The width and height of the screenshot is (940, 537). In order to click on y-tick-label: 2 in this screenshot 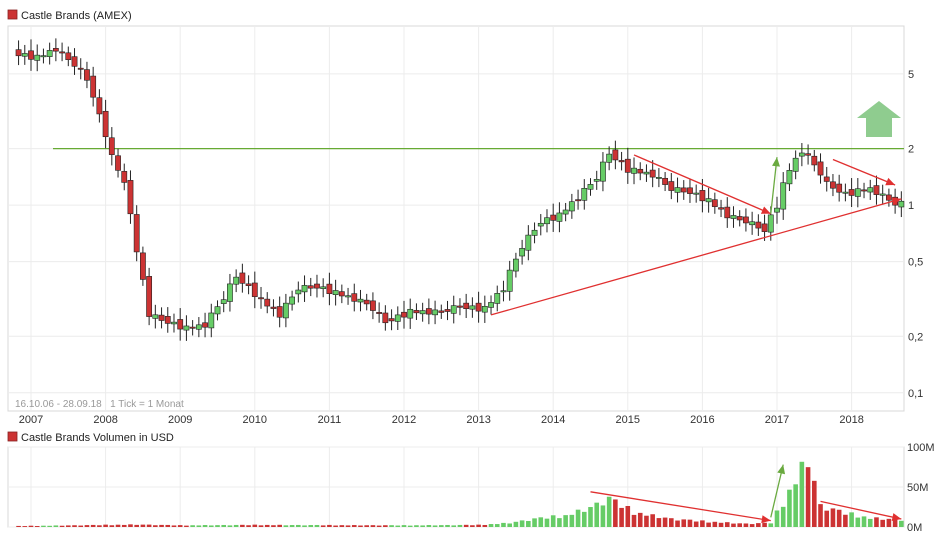, I will do `click(911, 150)`.